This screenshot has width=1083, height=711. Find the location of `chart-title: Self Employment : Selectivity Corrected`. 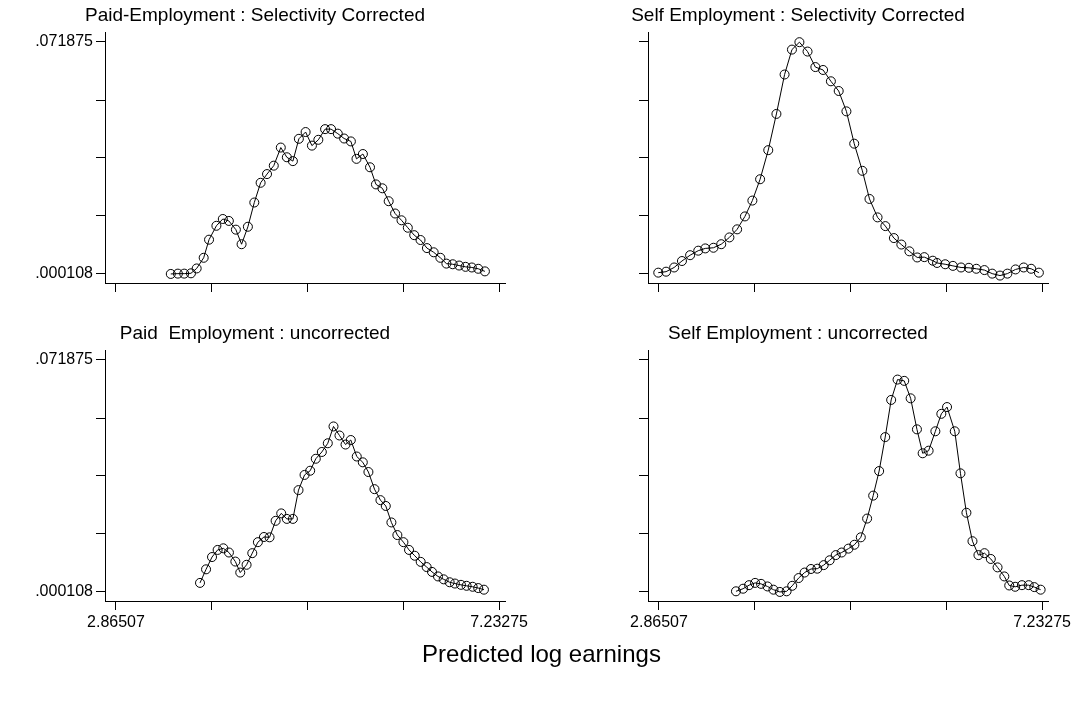

chart-title: Self Employment : Selectivity Corrected is located at coordinates (798, 14).